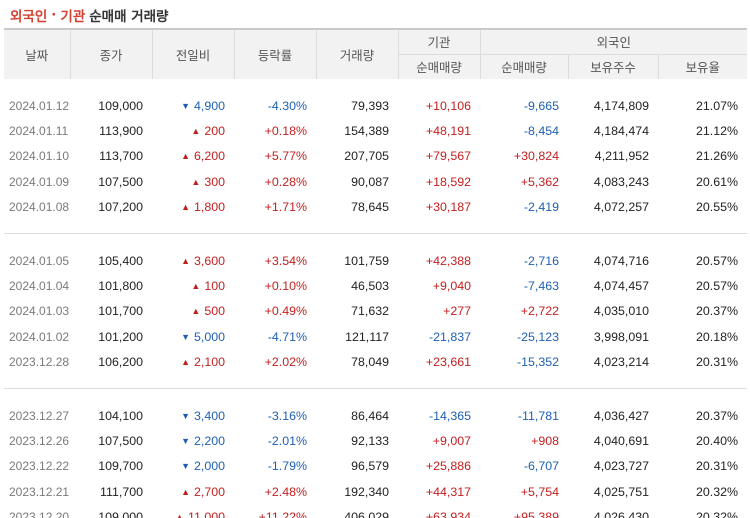 The image size is (750, 518). What do you see at coordinates (110, 53) in the screenshot?
I see `col-header-close: 종가` at bounding box center [110, 53].